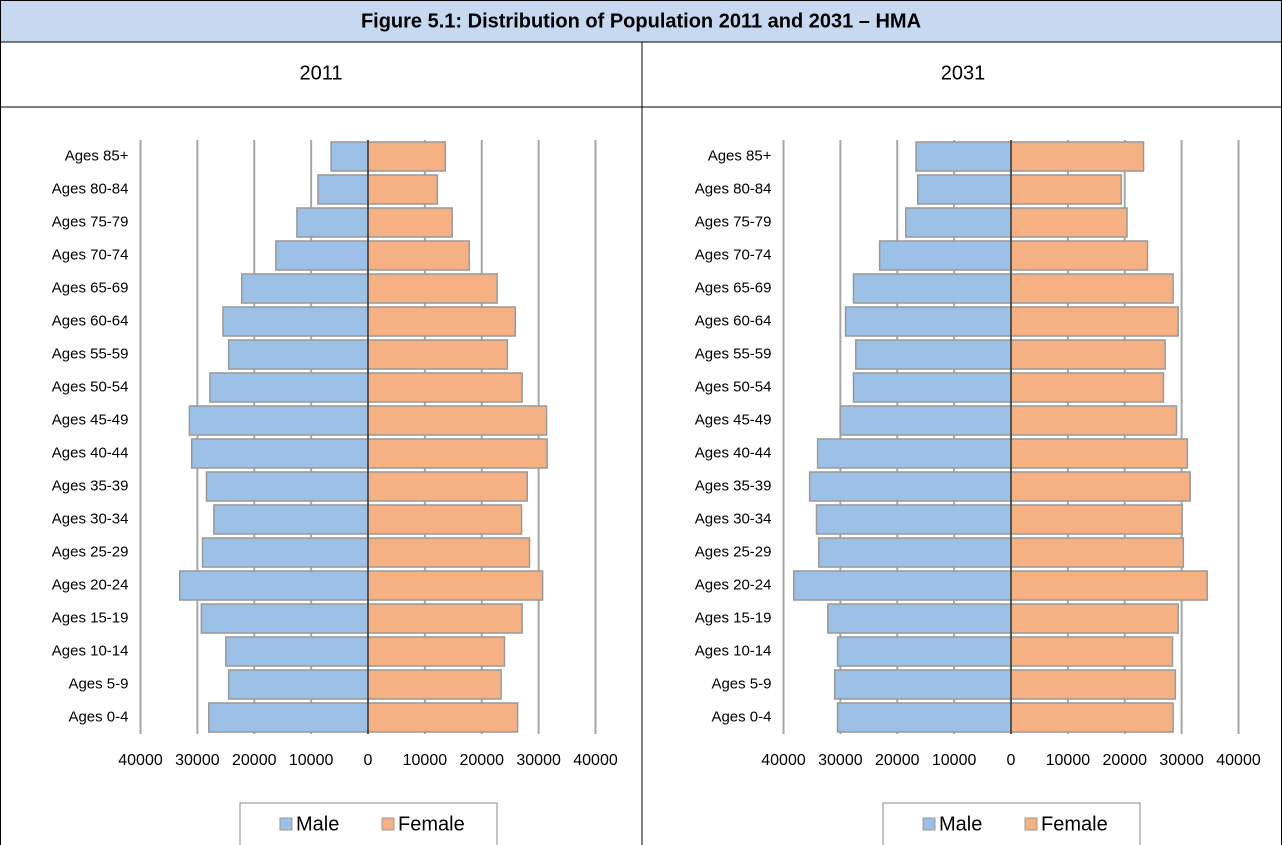 The height and width of the screenshot is (845, 1282). I want to click on x-tick-label: 0, so click(368, 760).